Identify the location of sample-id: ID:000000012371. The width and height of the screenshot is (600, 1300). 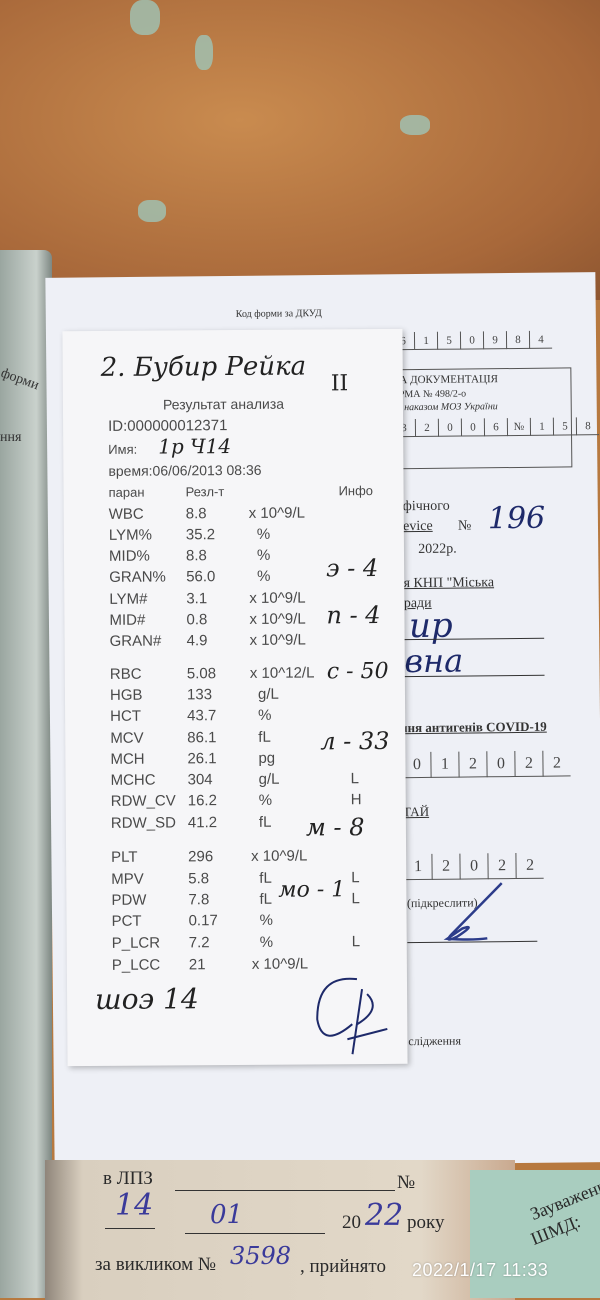
(168, 426).